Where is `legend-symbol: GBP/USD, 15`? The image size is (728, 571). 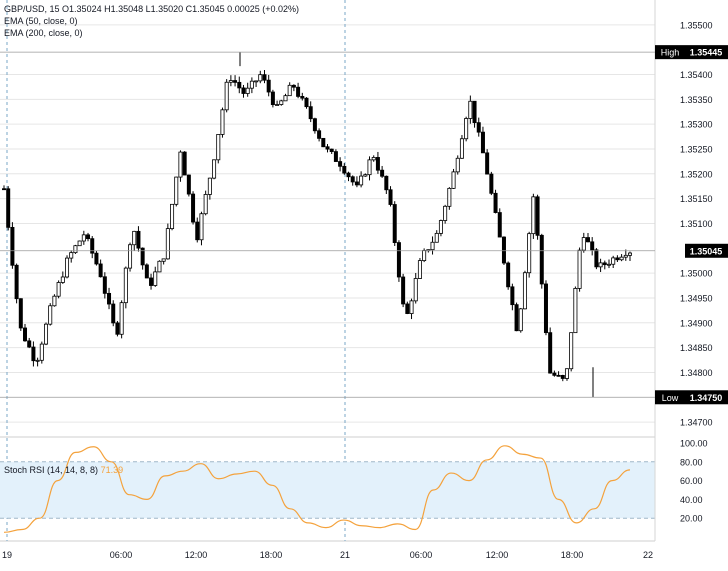
legend-symbol: GBP/USD, 15 is located at coordinates (32, 9).